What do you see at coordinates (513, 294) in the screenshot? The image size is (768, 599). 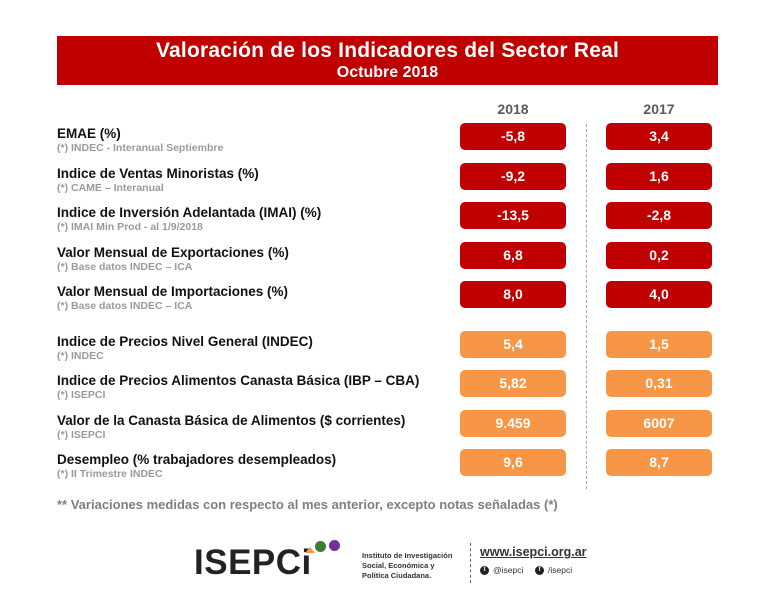 I see `value-2018-box: 8,0` at bounding box center [513, 294].